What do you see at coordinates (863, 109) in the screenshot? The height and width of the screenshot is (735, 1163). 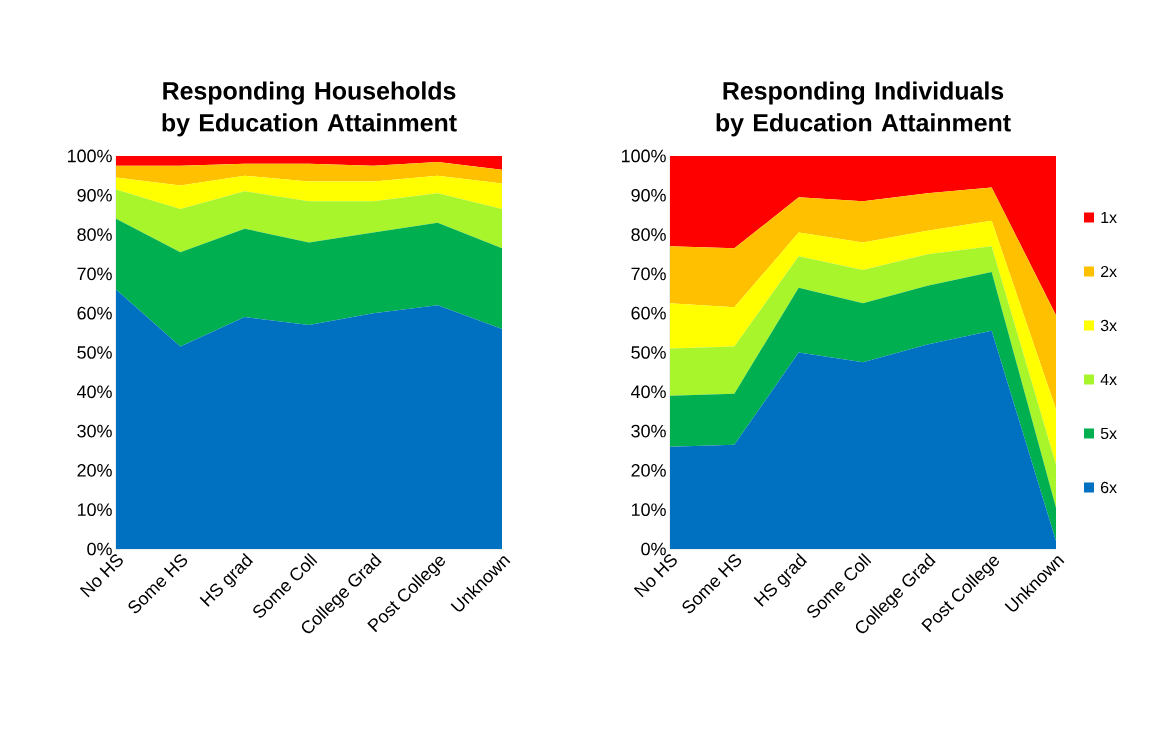 I see `chart-title: Responding Individuals by Education Attainment` at bounding box center [863, 109].